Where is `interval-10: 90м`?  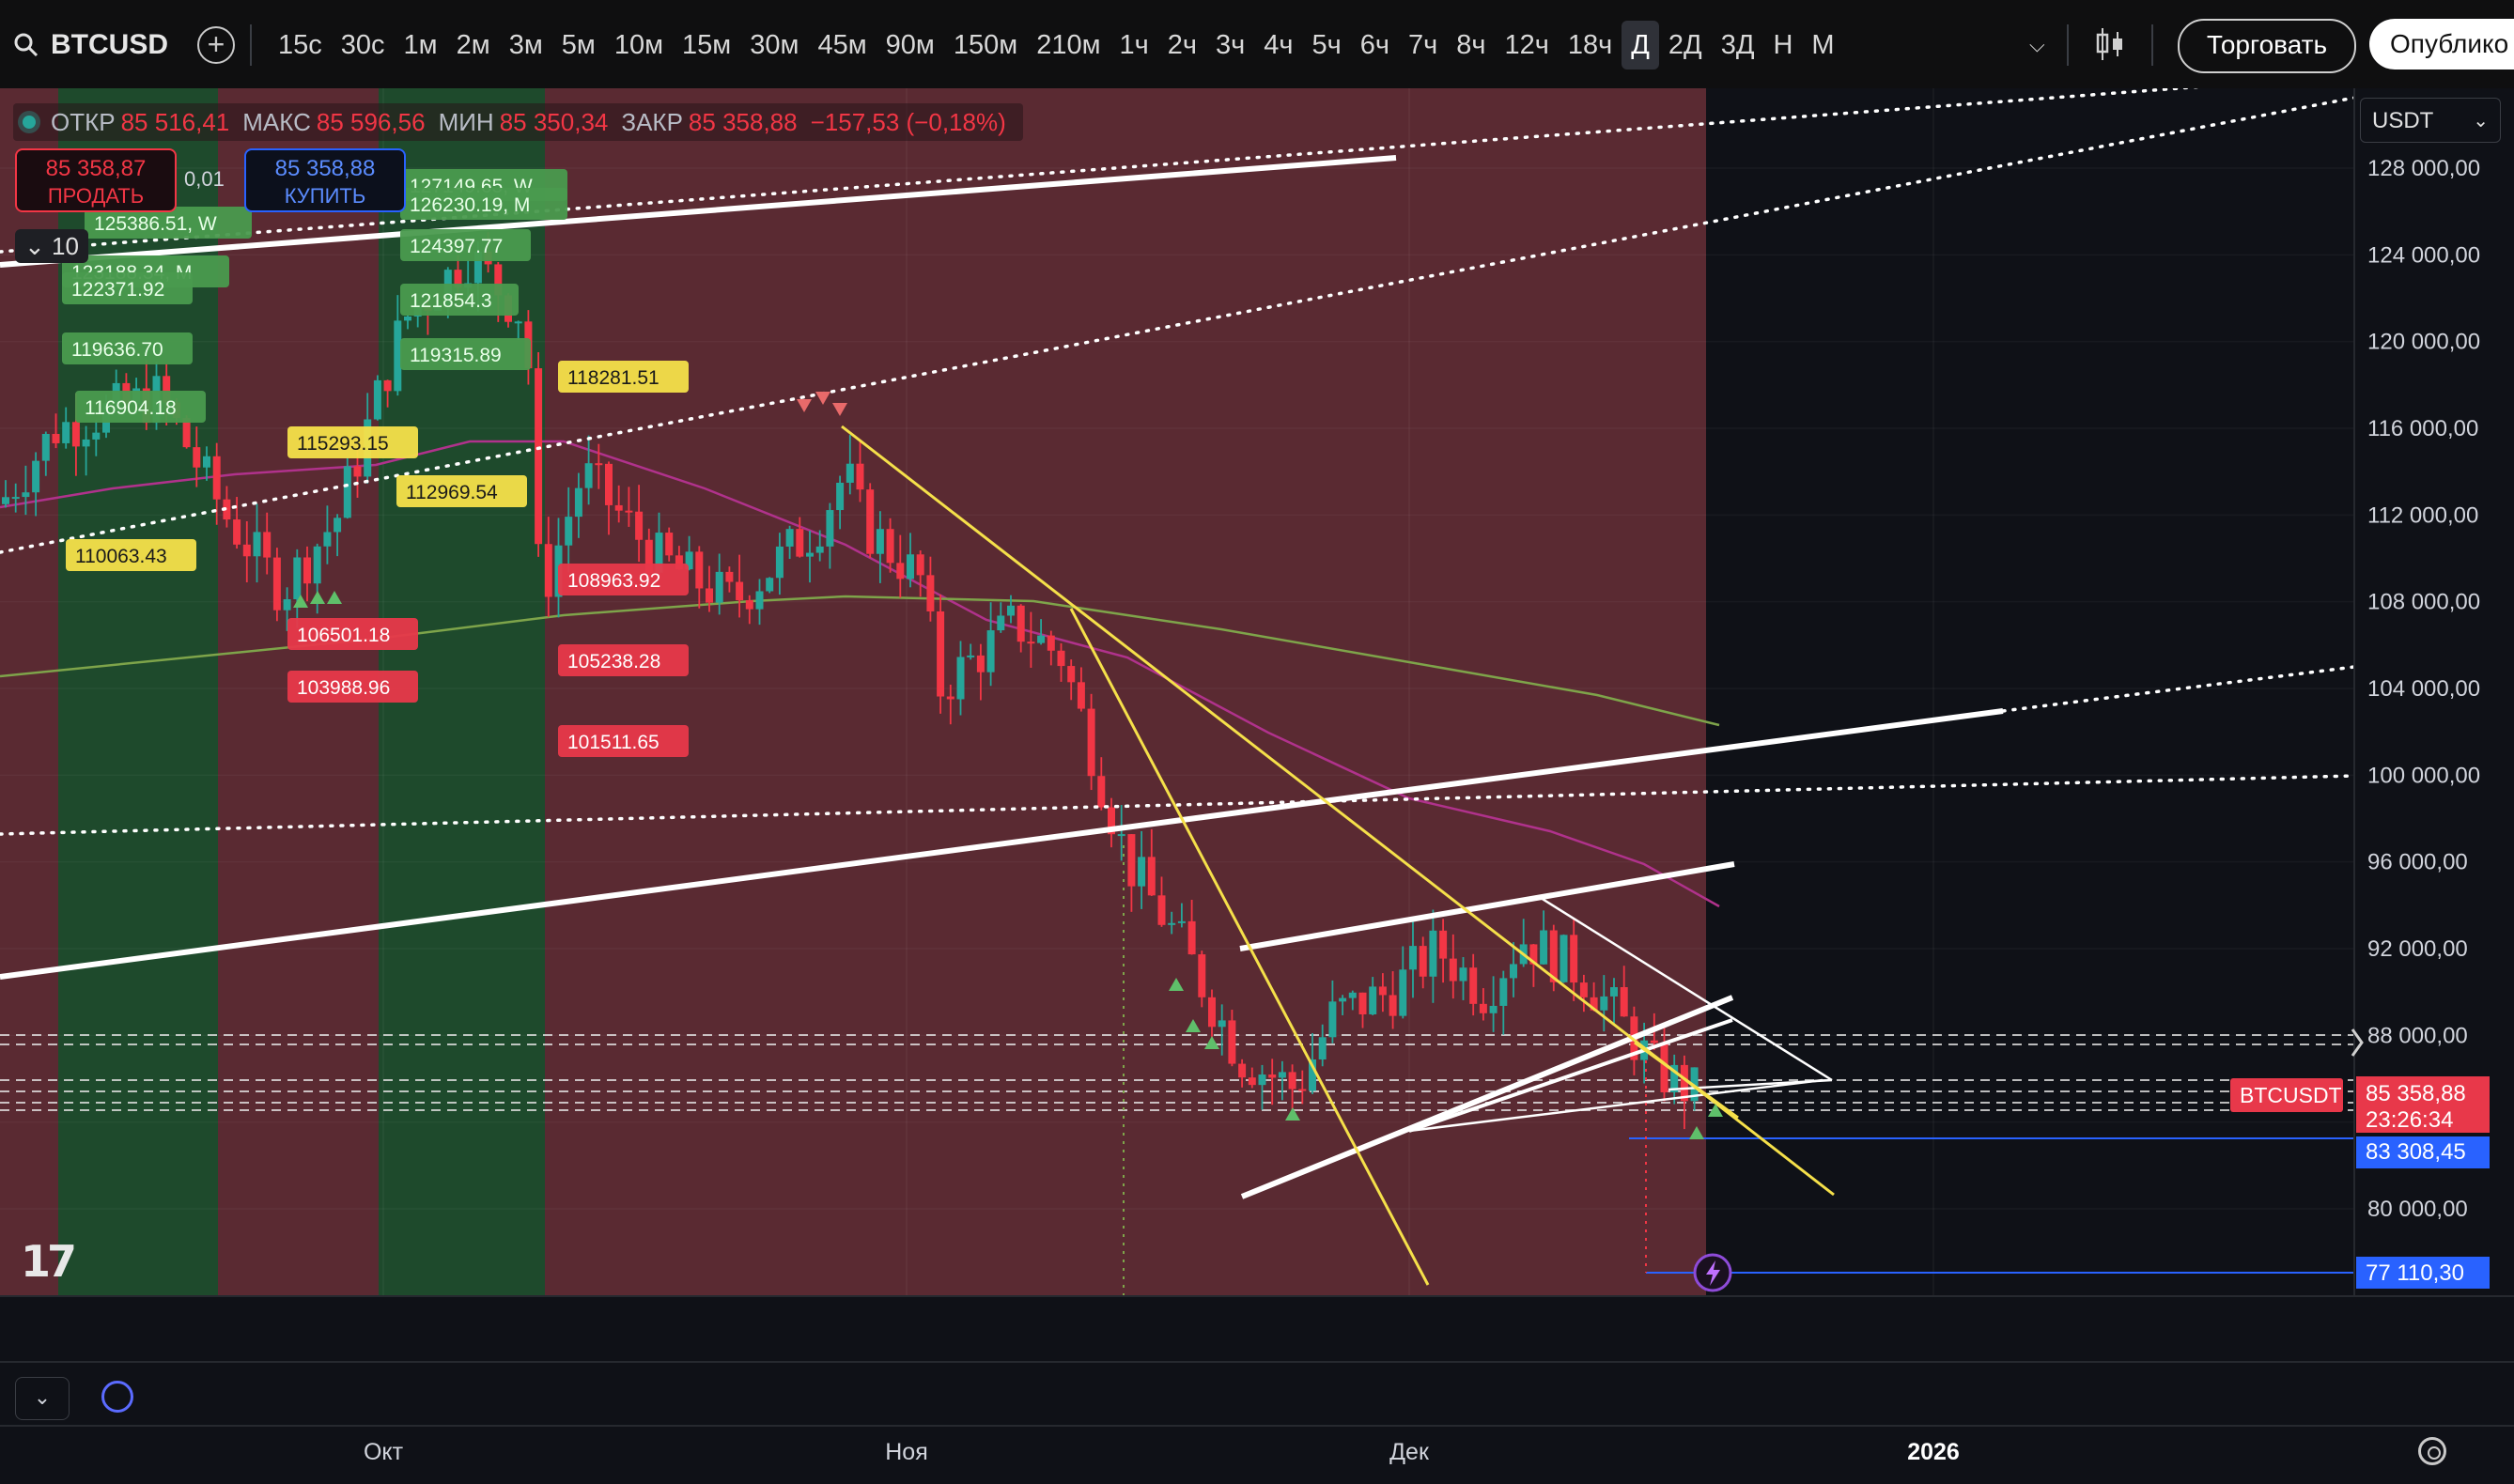
interval-10: 90м is located at coordinates (910, 45).